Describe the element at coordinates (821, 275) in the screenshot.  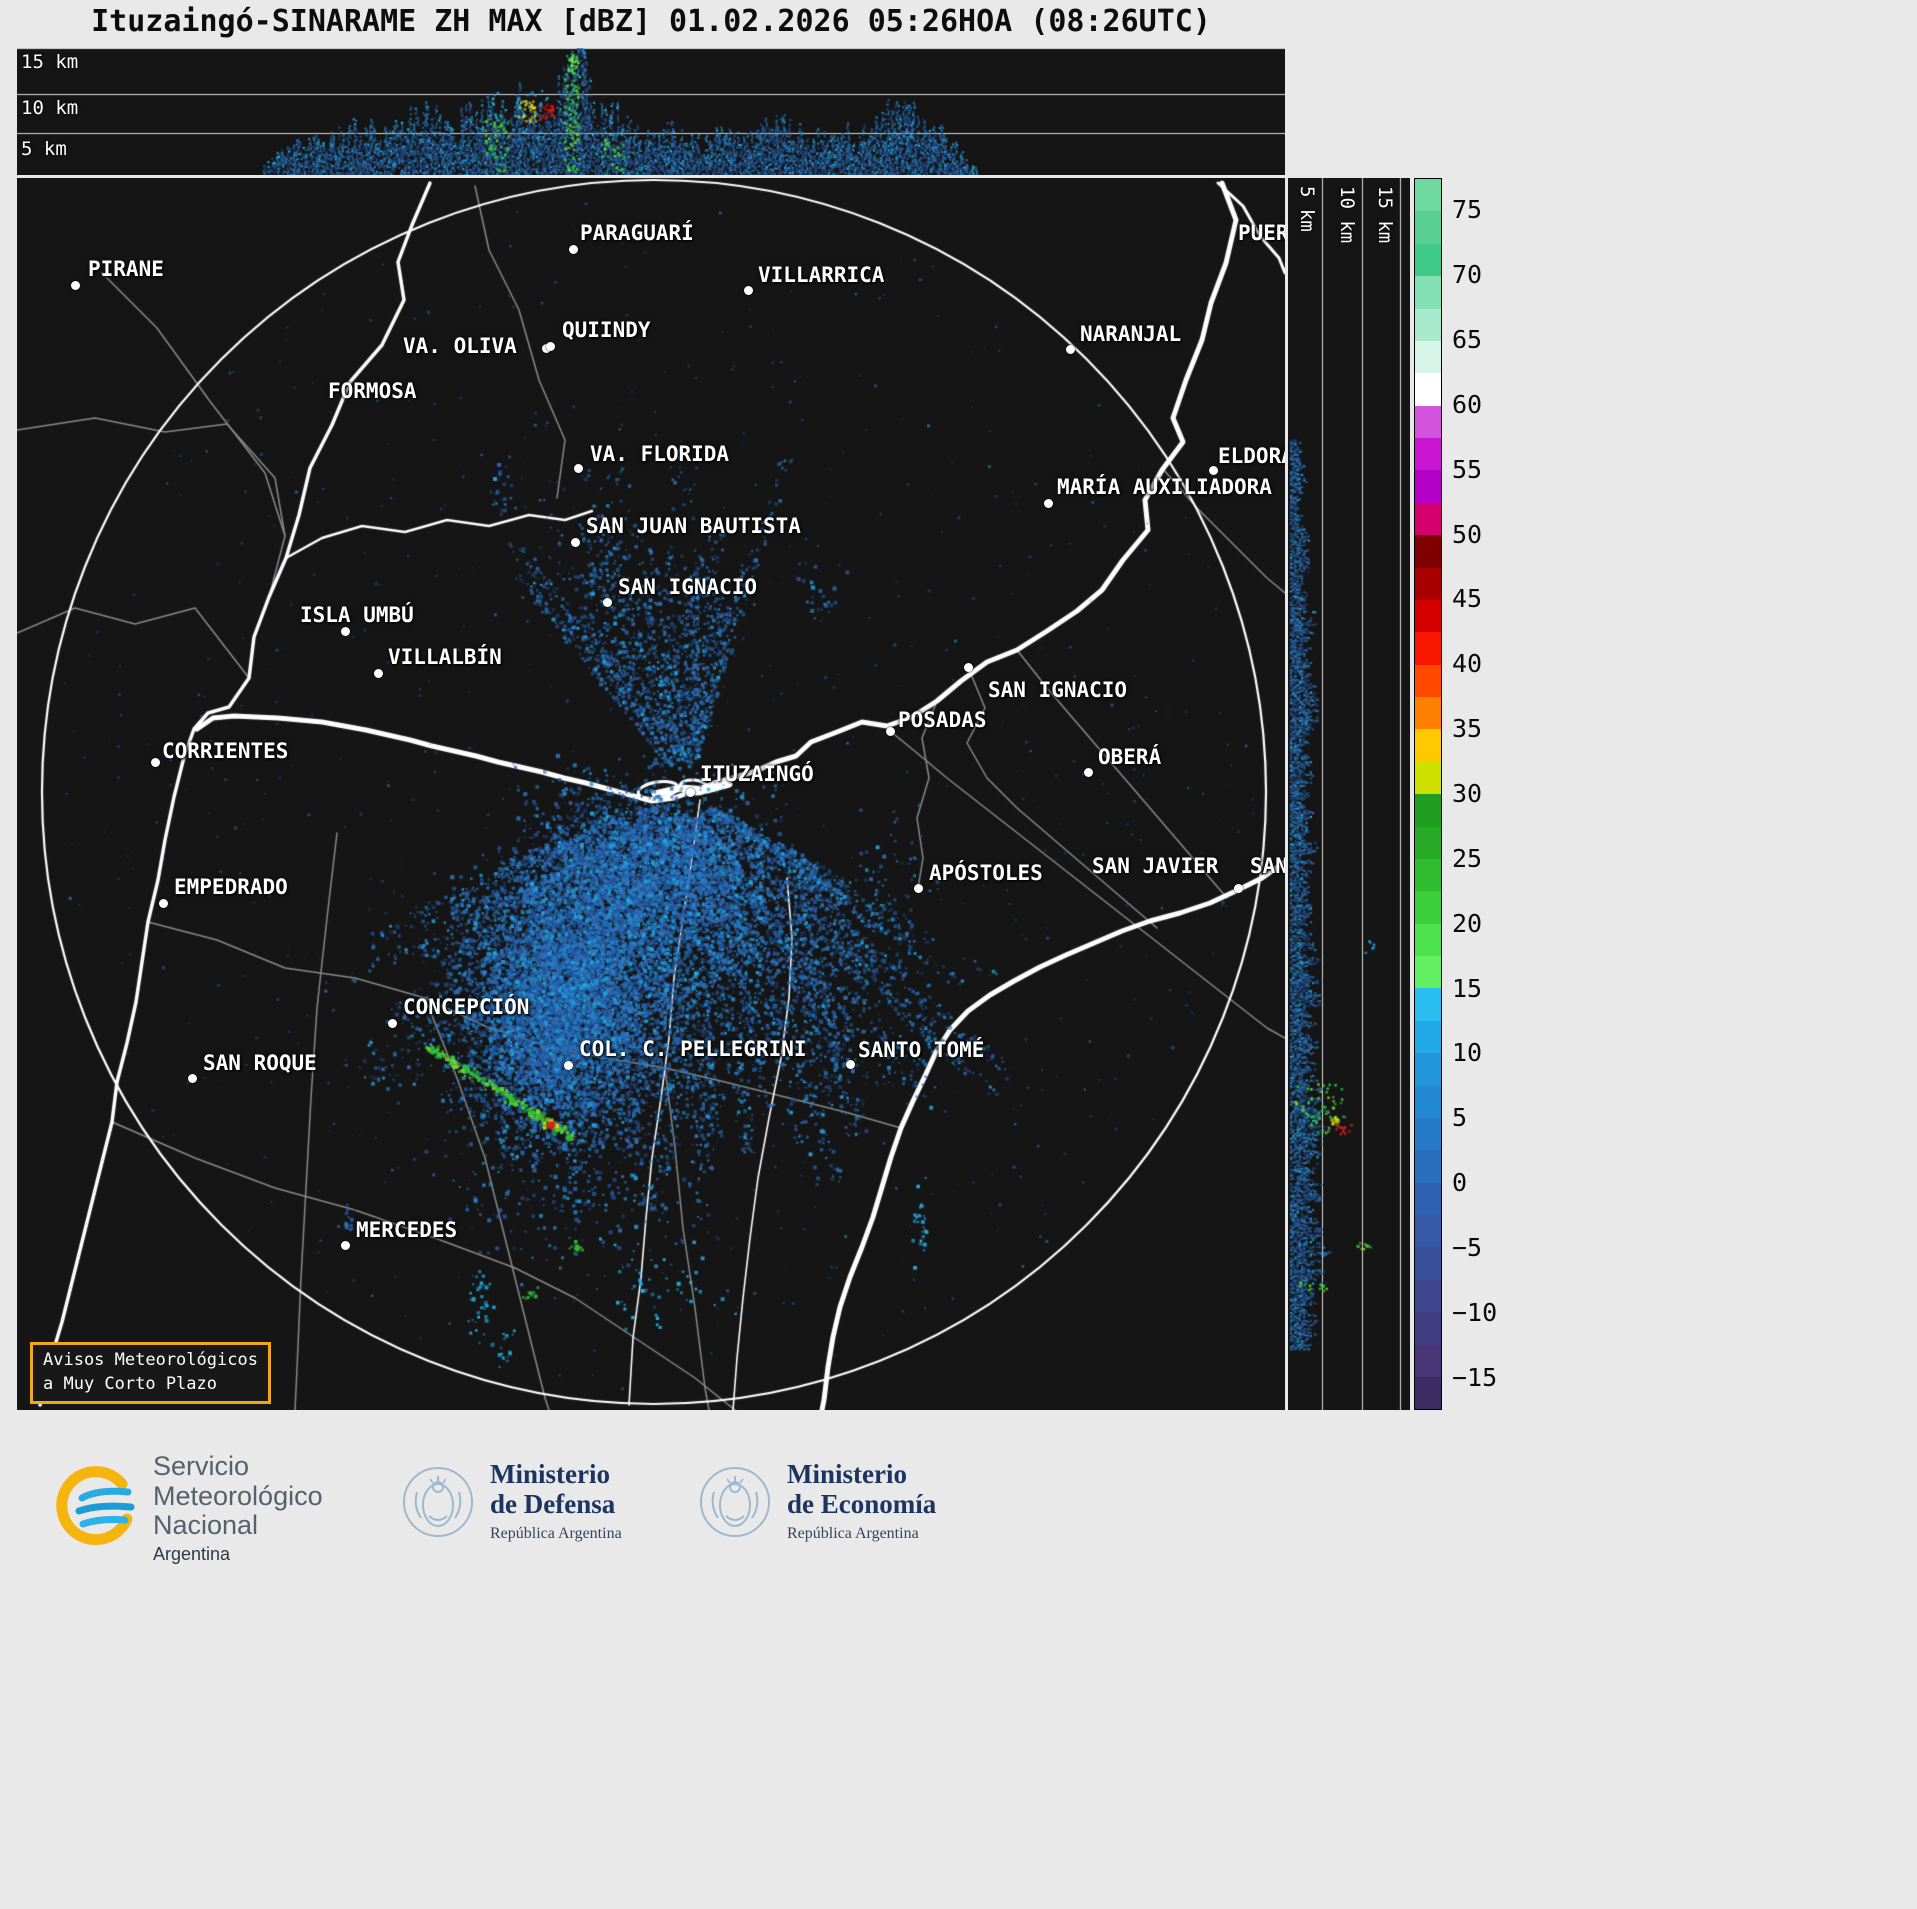
I see `city-villarrica-label: VILLARRICA` at that location.